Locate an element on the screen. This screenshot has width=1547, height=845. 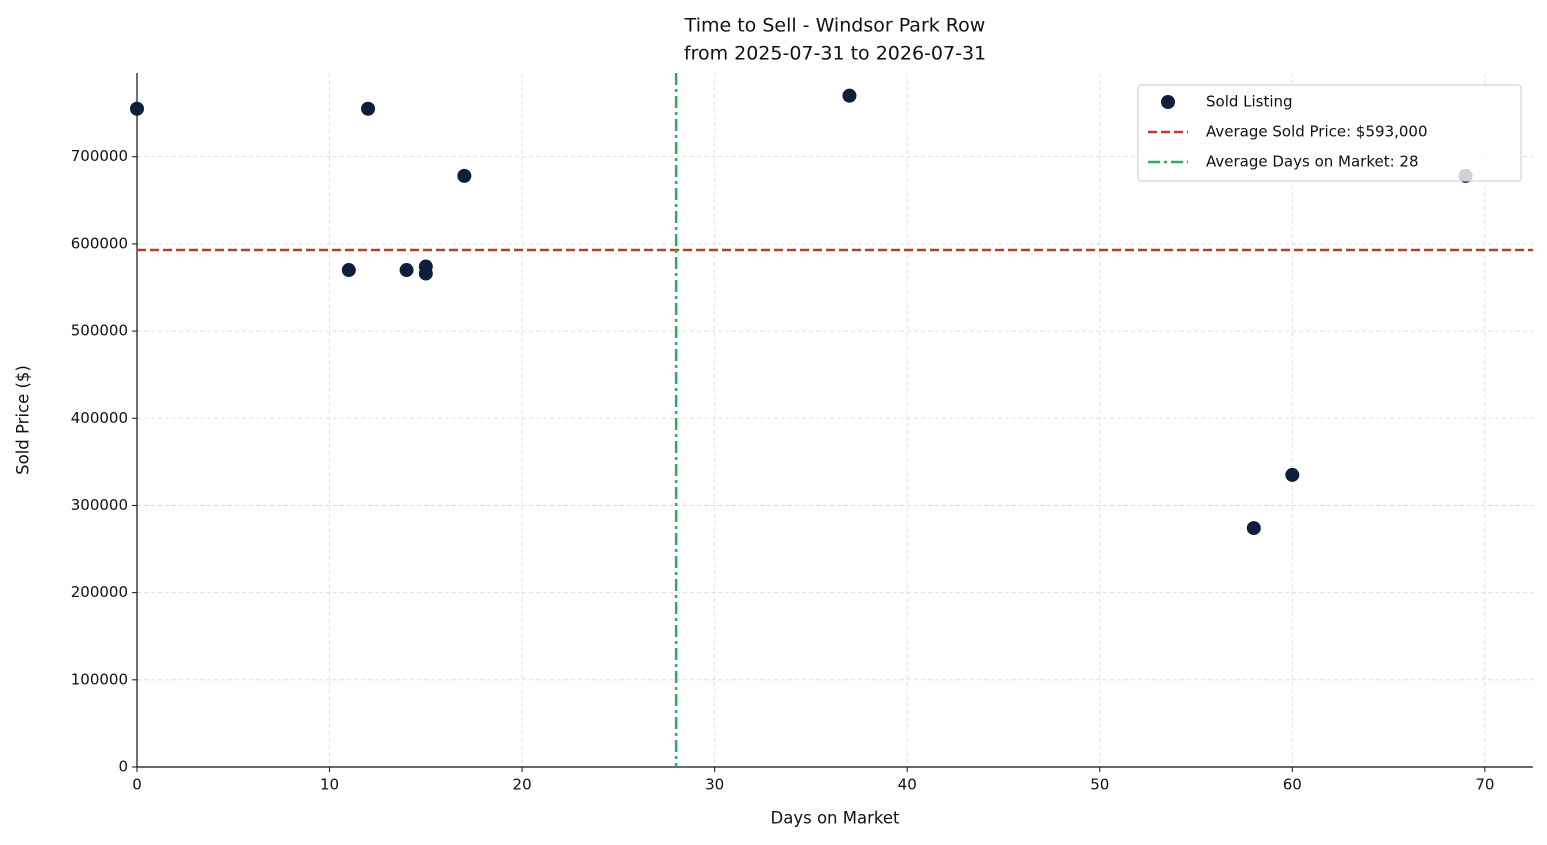
legend-marker is located at coordinates (1168, 102).